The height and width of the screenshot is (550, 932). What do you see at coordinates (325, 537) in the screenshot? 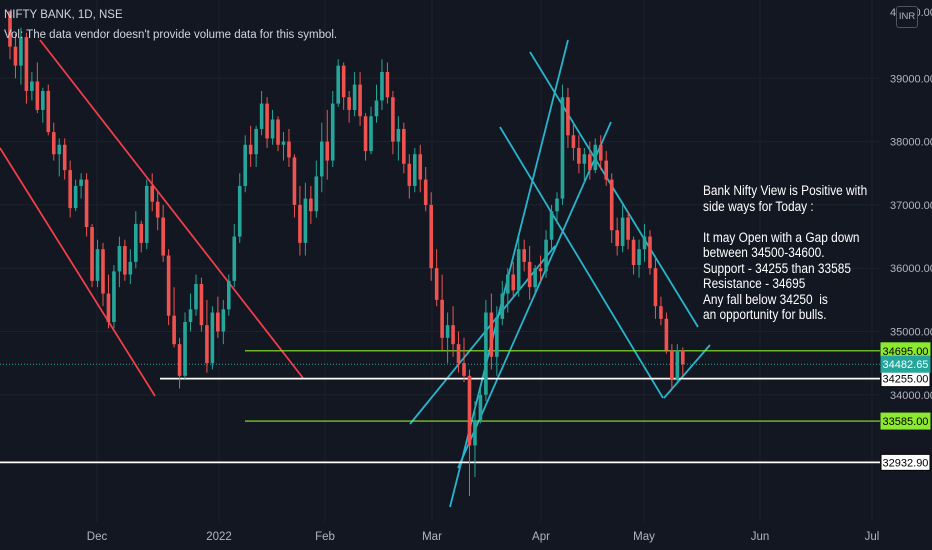
I see `time-tick-label: Feb` at bounding box center [325, 537].